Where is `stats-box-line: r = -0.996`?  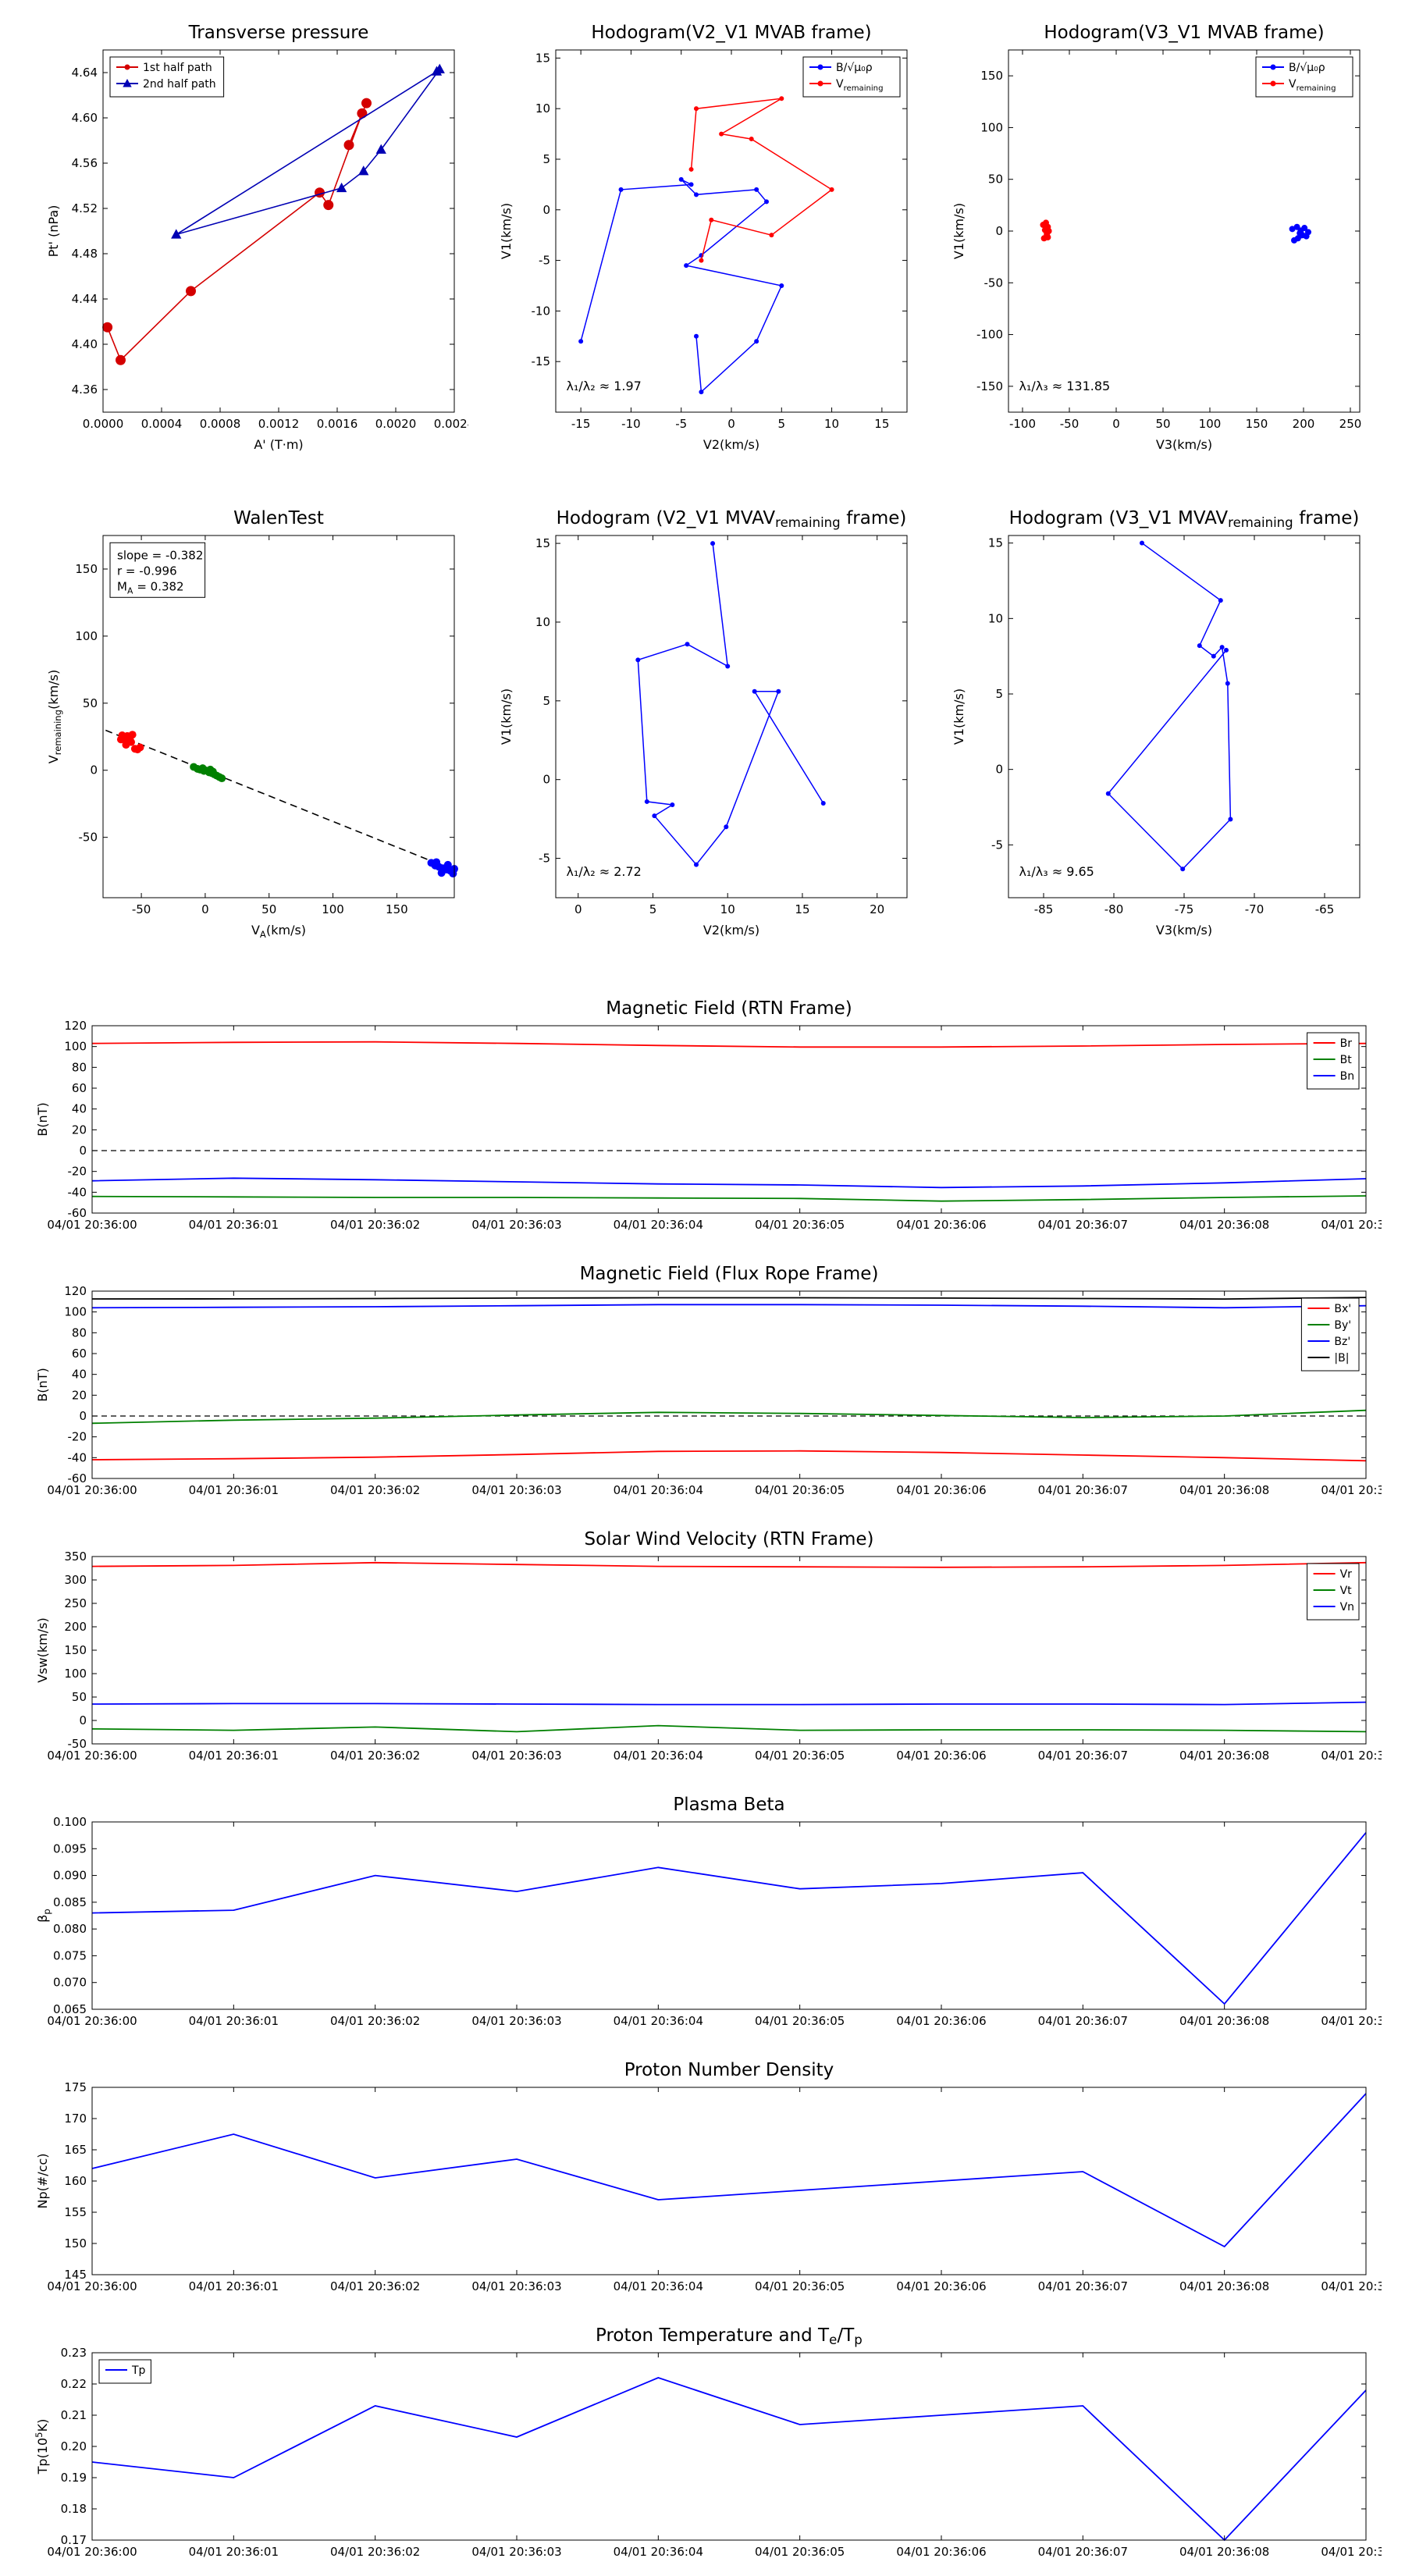 stats-box-line: r = -0.996 is located at coordinates (147, 571).